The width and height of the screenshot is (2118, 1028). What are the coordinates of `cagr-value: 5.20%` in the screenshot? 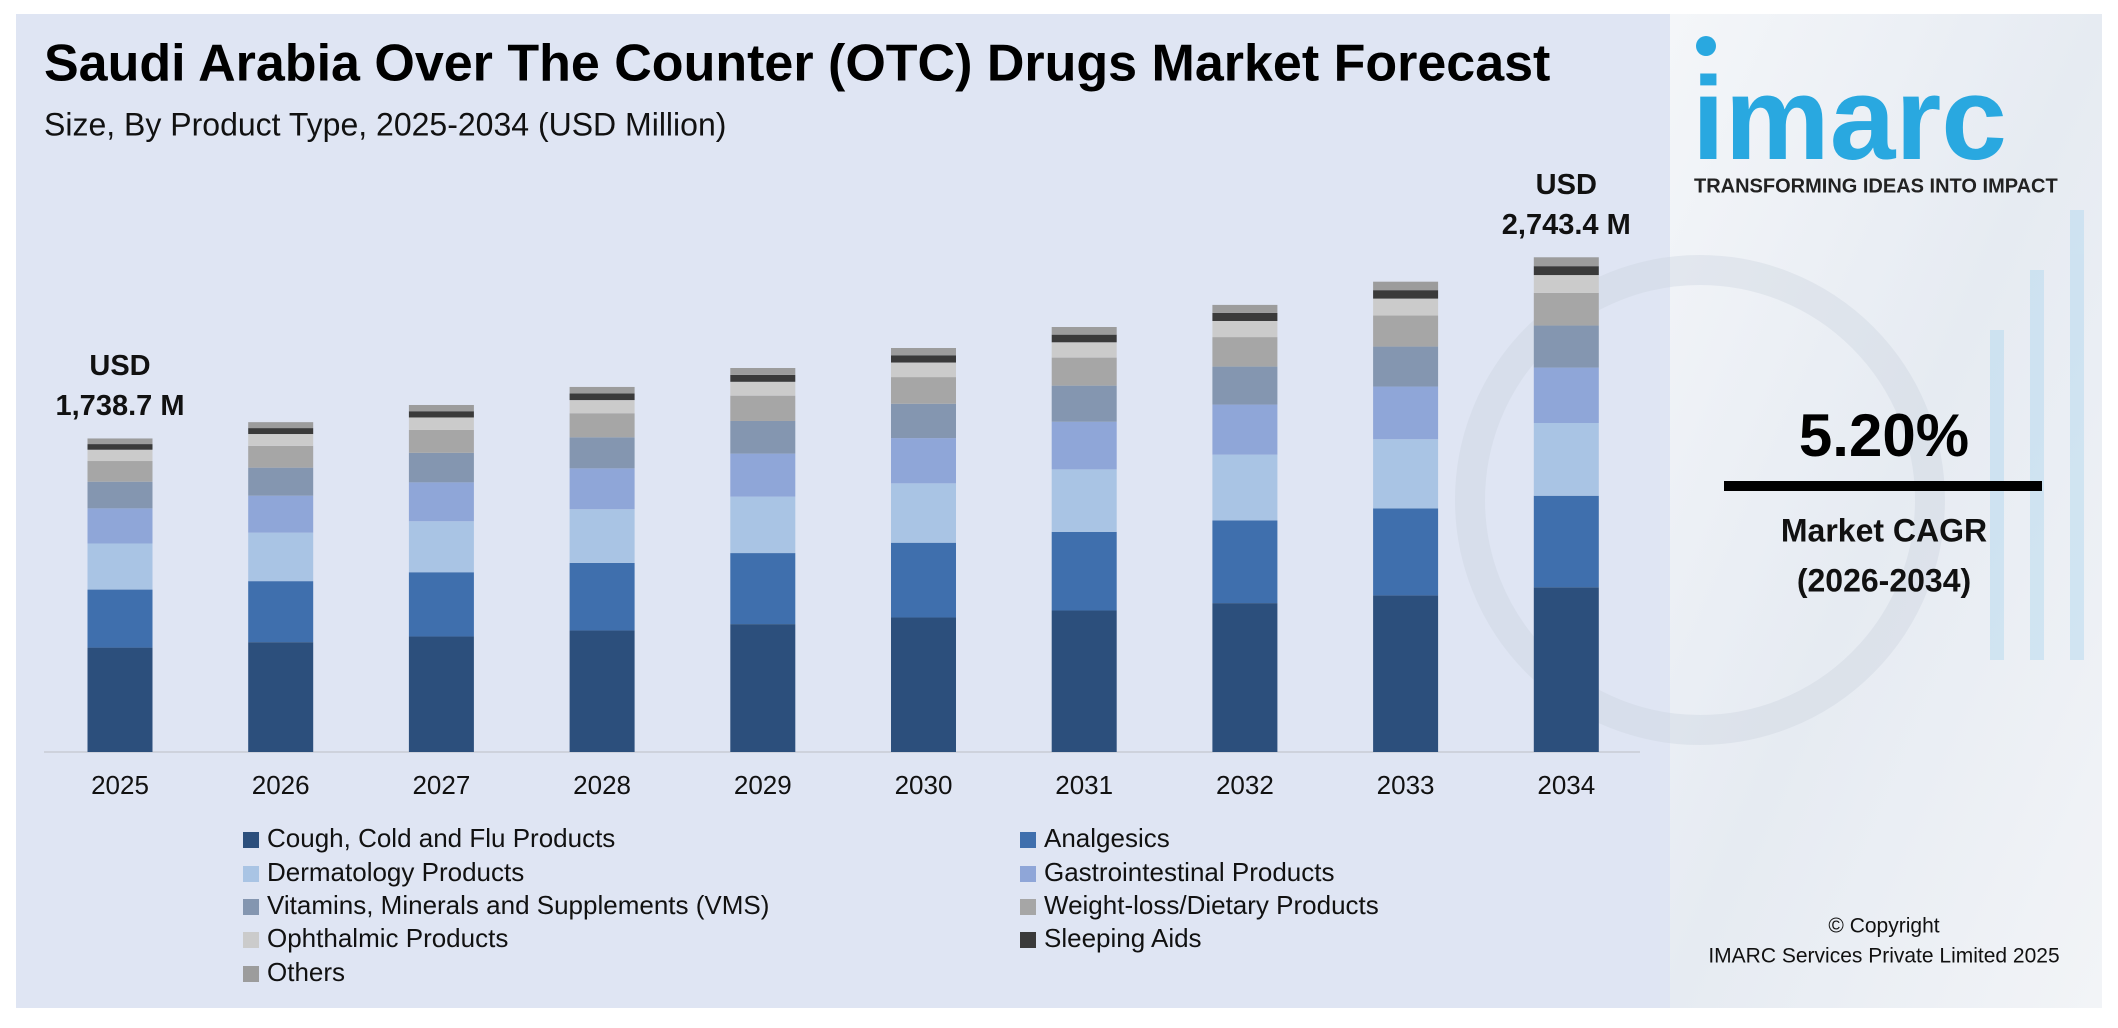 It's located at (1884, 435).